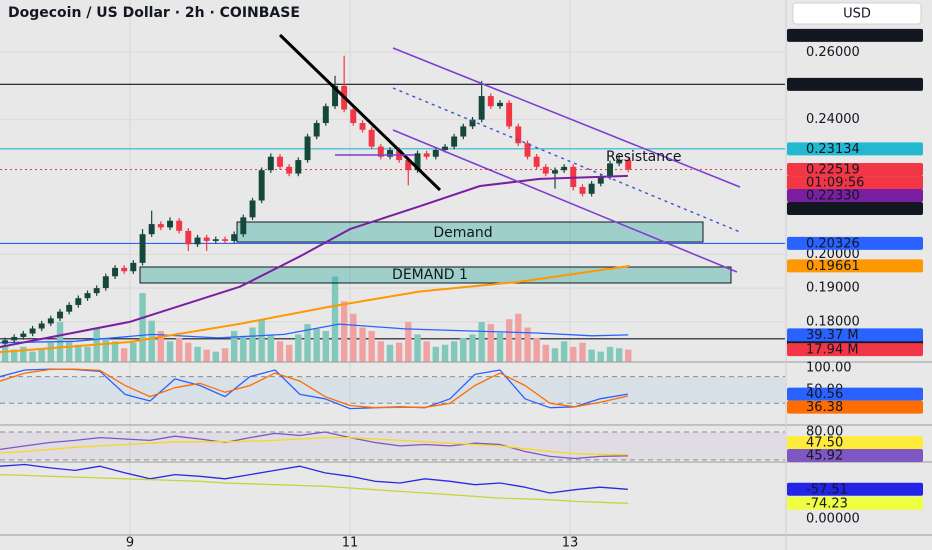  I want to click on currency-label: USD, so click(857, 14).